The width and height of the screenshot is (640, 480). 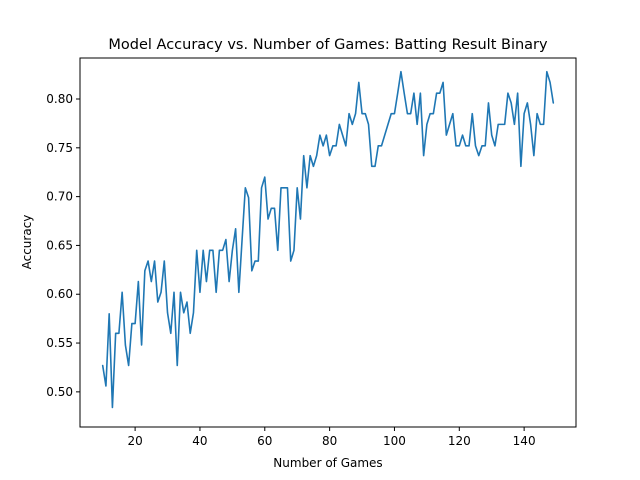 I want to click on x-tick-label: 120, so click(x=459, y=441).